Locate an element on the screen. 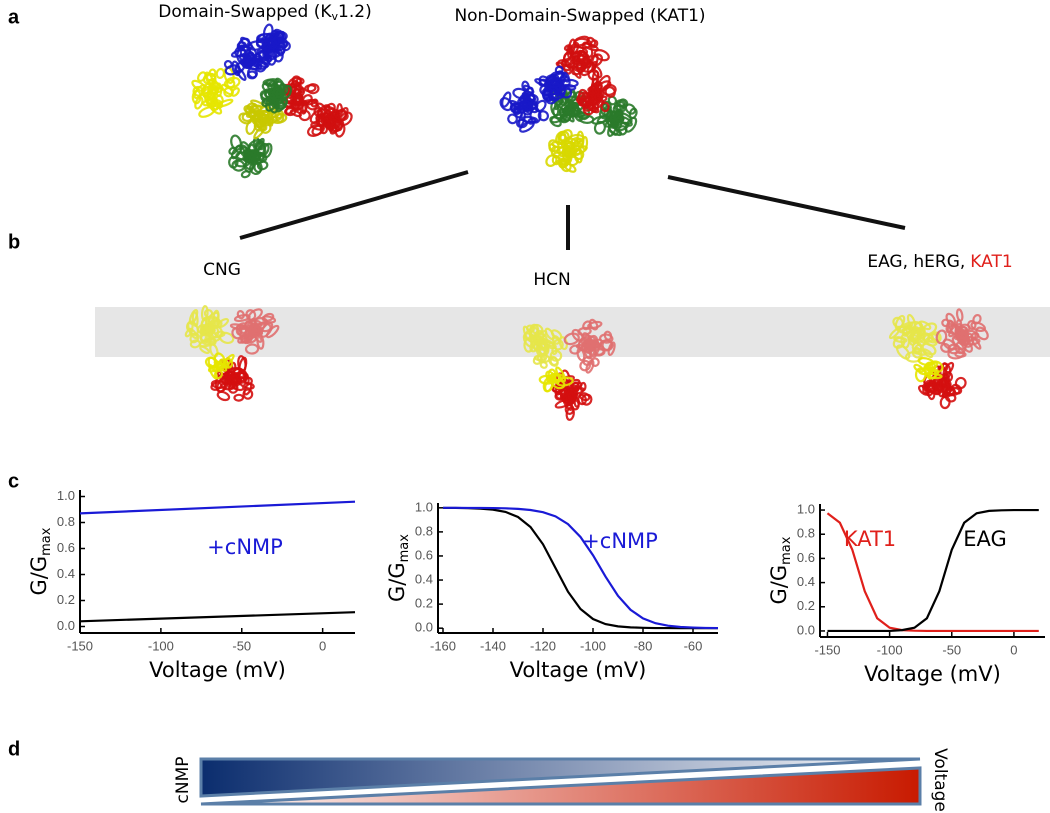 The height and width of the screenshot is (813, 1050). series-label: KAT1 is located at coordinates (870, 539).